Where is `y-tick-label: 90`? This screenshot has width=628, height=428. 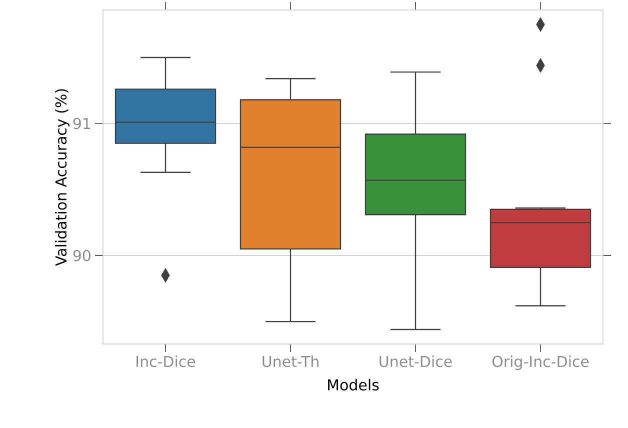 y-tick-label: 90 is located at coordinates (81, 256).